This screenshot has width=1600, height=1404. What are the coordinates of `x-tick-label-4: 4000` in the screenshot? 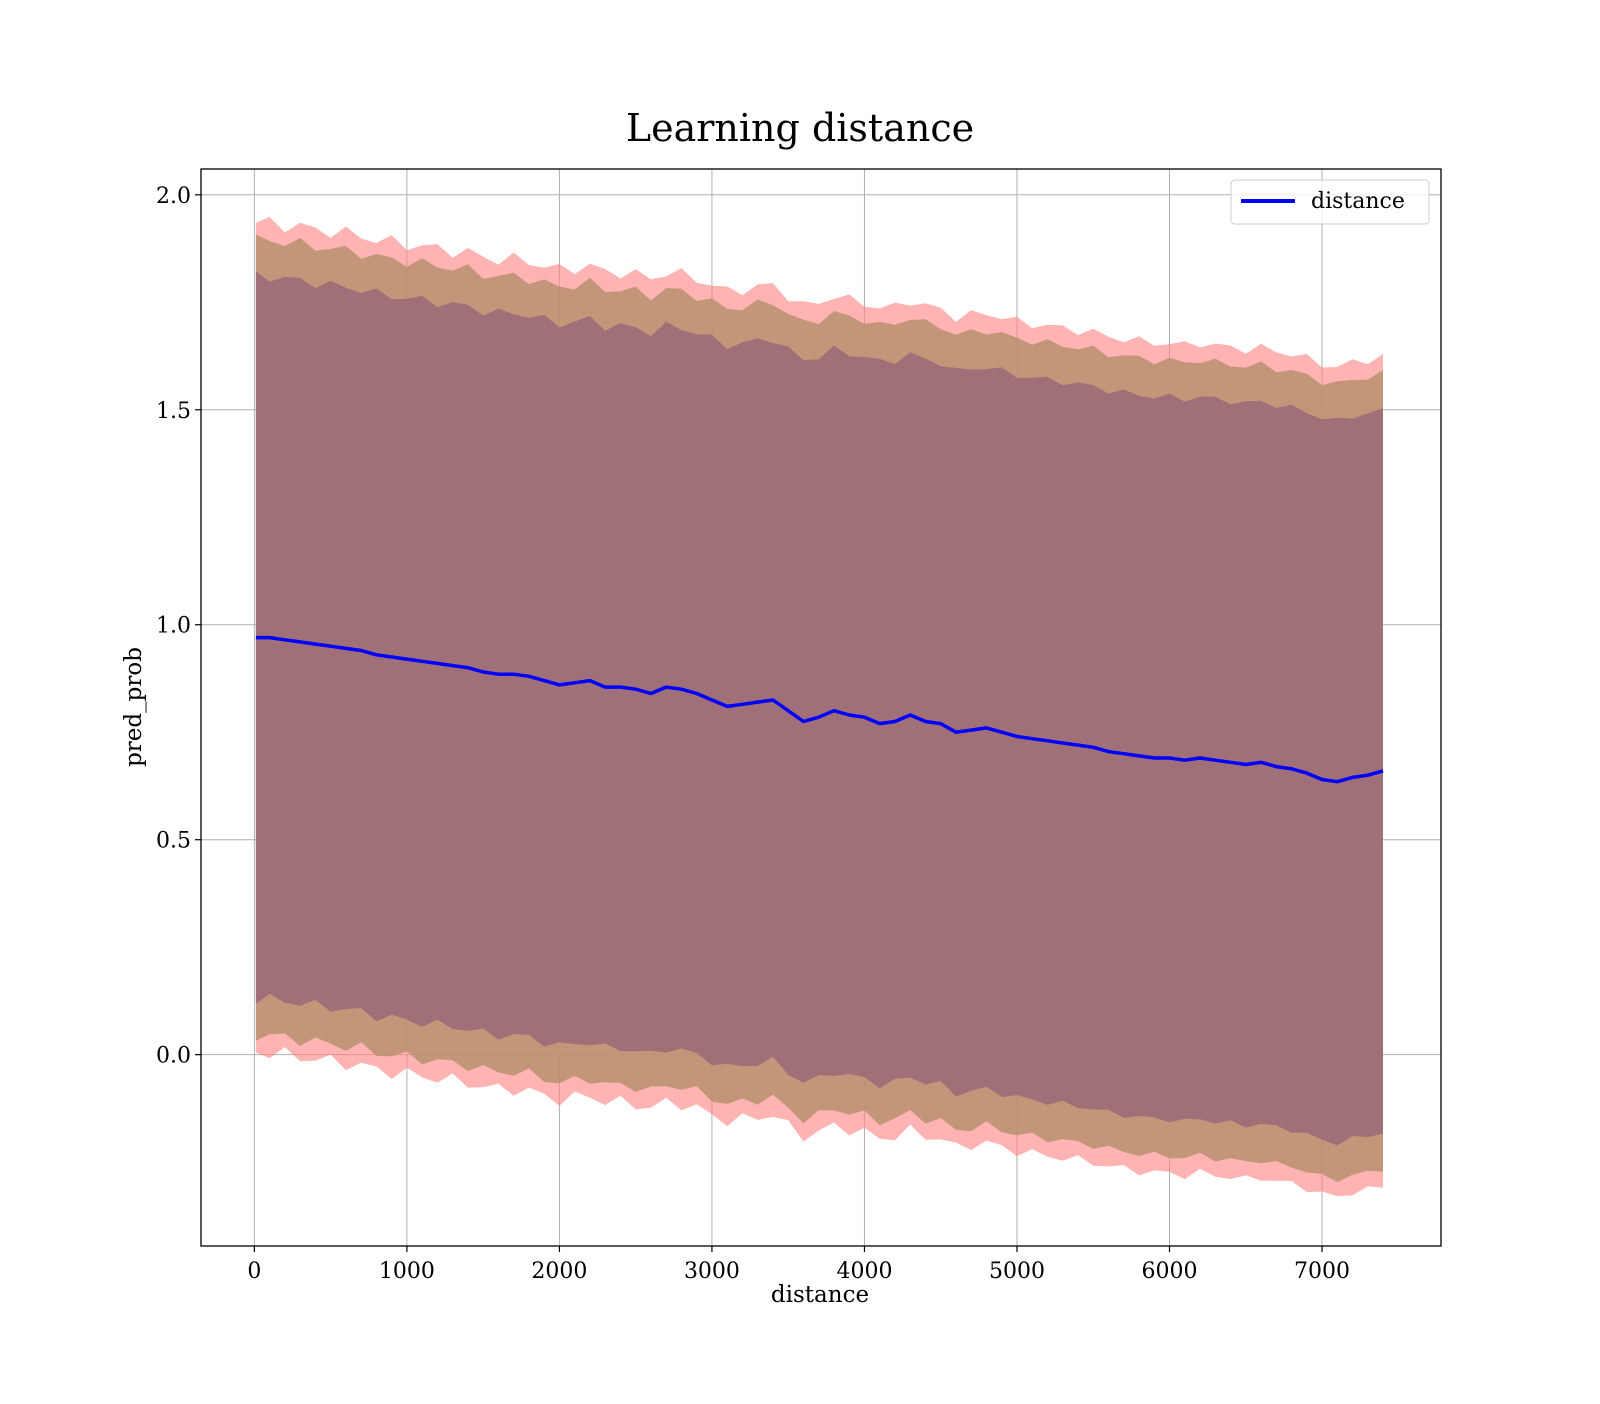 It's located at (864, 1271).